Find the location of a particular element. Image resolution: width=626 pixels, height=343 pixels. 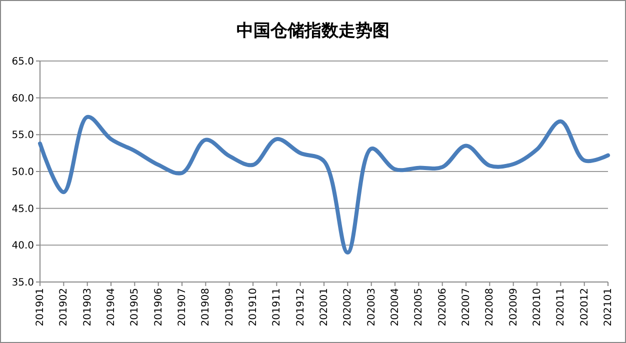

x-tick-label: 202011 is located at coordinates (561, 307).